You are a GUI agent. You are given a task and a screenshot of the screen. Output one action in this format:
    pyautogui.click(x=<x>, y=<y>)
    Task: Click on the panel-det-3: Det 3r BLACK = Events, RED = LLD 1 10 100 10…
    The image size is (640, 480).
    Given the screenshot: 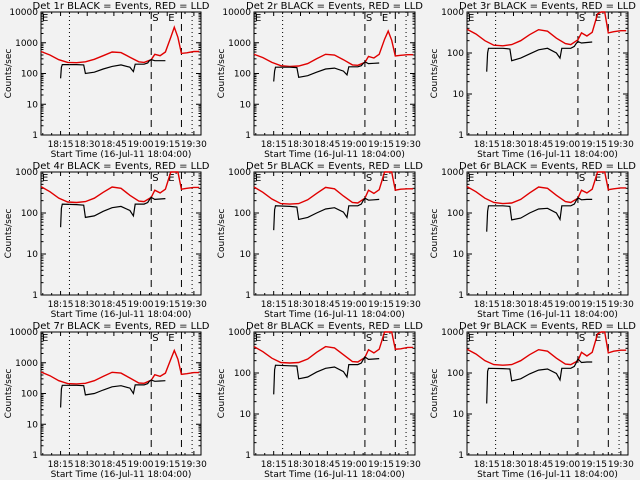 What is the action you would take?
    pyautogui.click(x=533, y=80)
    